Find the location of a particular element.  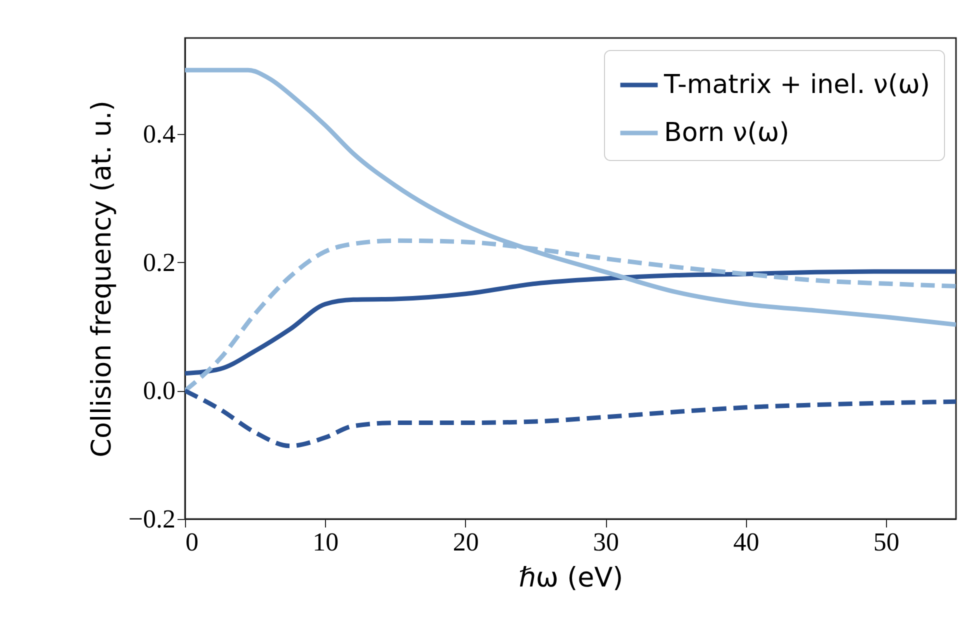

y-tick-label: 0.0 is located at coordinates (159, 391).